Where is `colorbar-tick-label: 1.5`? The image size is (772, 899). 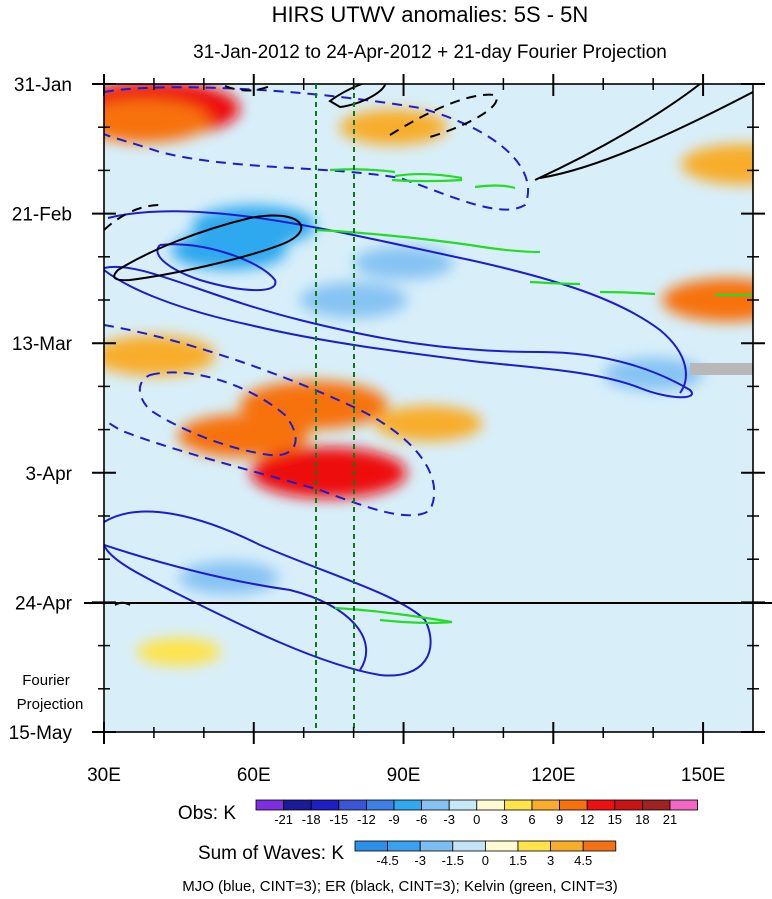
colorbar-tick-label: 1.5 is located at coordinates (518, 860).